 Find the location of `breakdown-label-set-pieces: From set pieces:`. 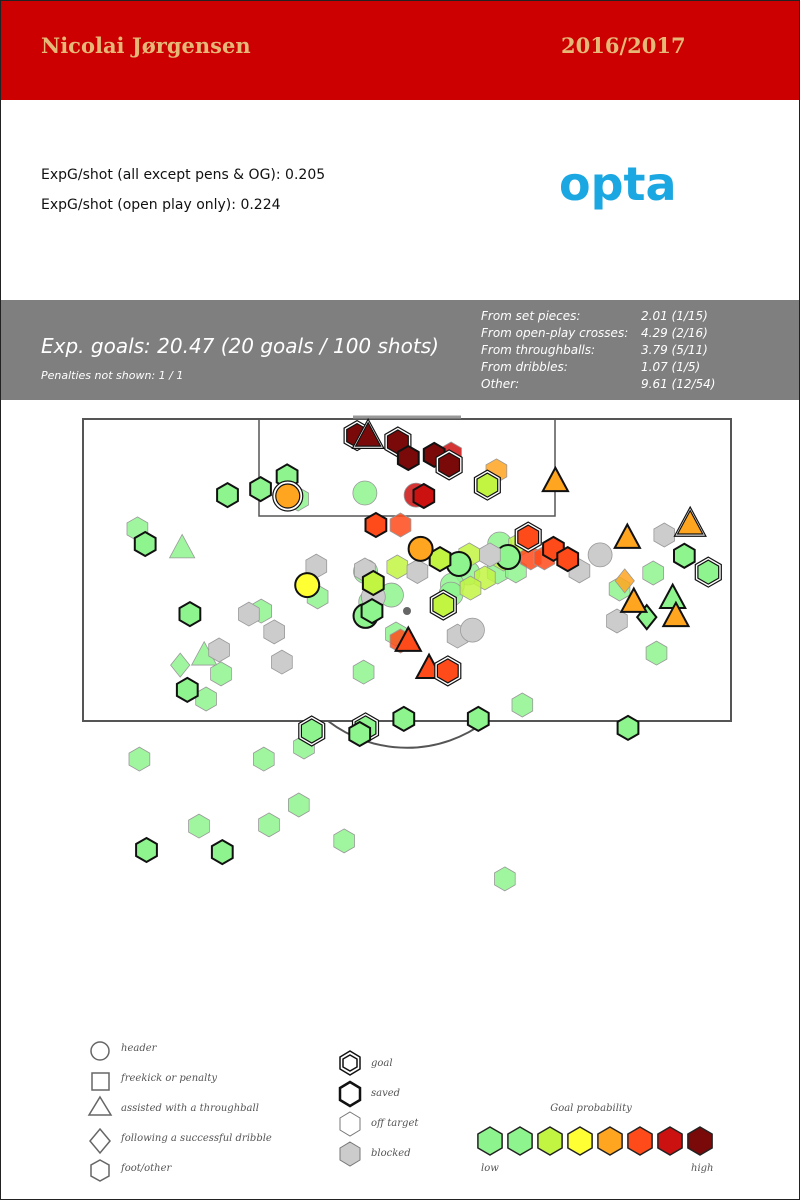

breakdown-label-set-pieces: From set pieces: is located at coordinates (531, 316).